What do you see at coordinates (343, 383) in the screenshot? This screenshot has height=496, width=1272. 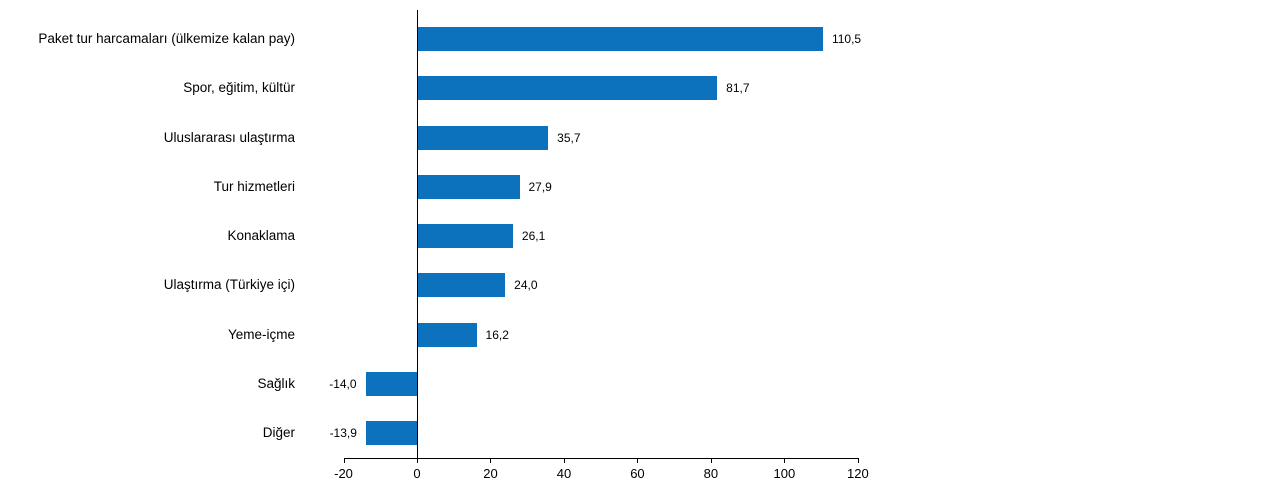 I see `value-label: -14,0` at bounding box center [343, 383].